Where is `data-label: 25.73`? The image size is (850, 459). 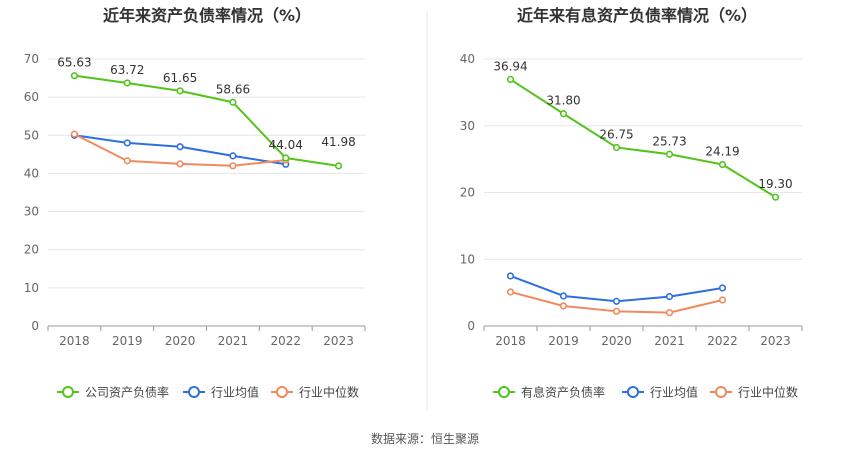
data-label: 25.73 is located at coordinates (669, 141).